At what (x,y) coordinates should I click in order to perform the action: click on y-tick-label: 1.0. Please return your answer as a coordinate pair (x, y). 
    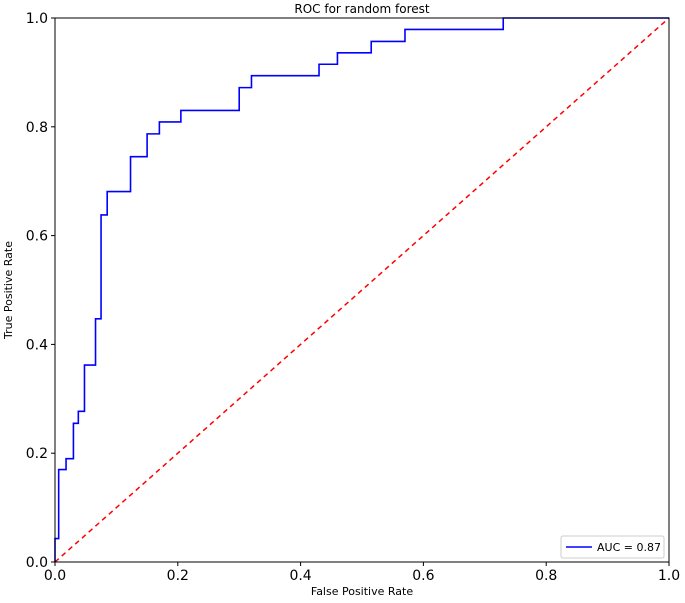
    Looking at the image, I should click on (37, 19).